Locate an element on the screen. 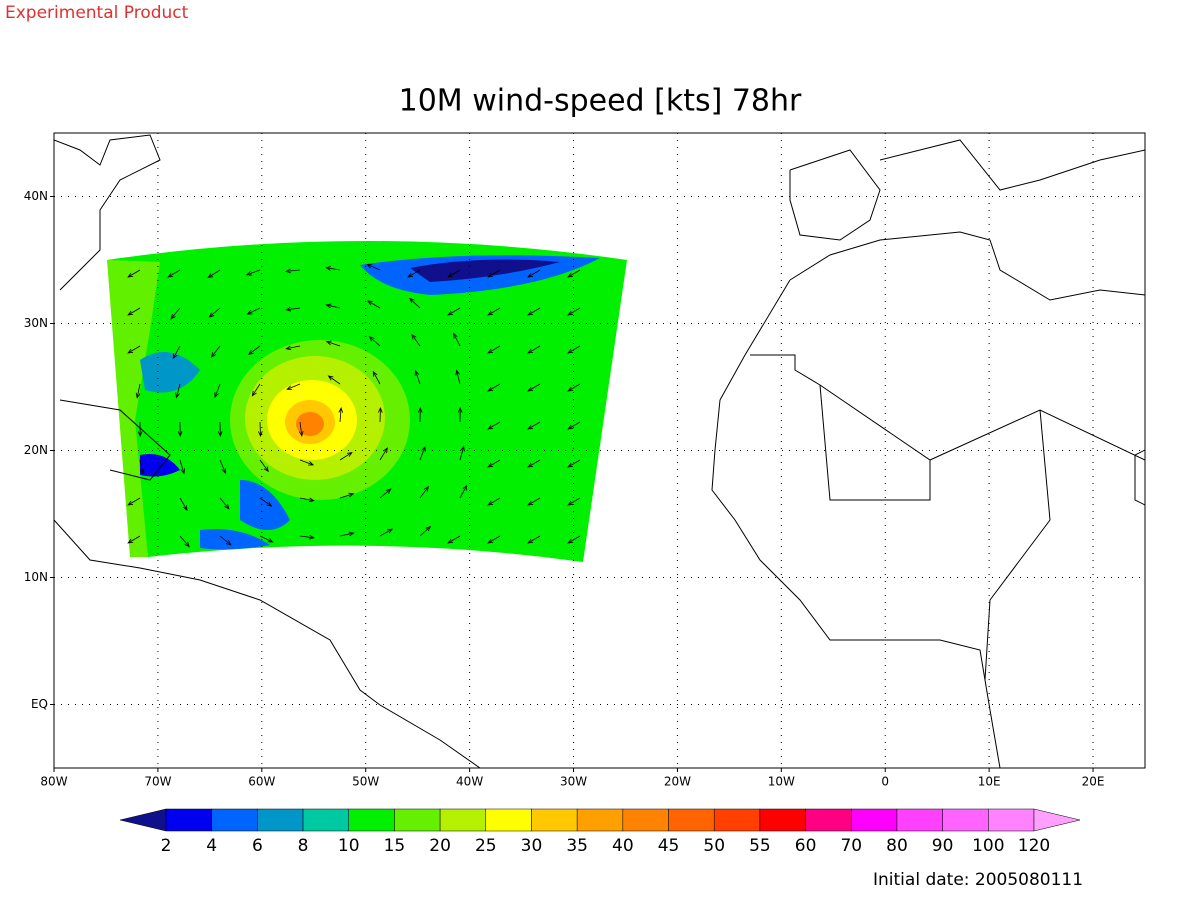  footer: Initial date: 2005080111 is located at coordinates (978, 880).